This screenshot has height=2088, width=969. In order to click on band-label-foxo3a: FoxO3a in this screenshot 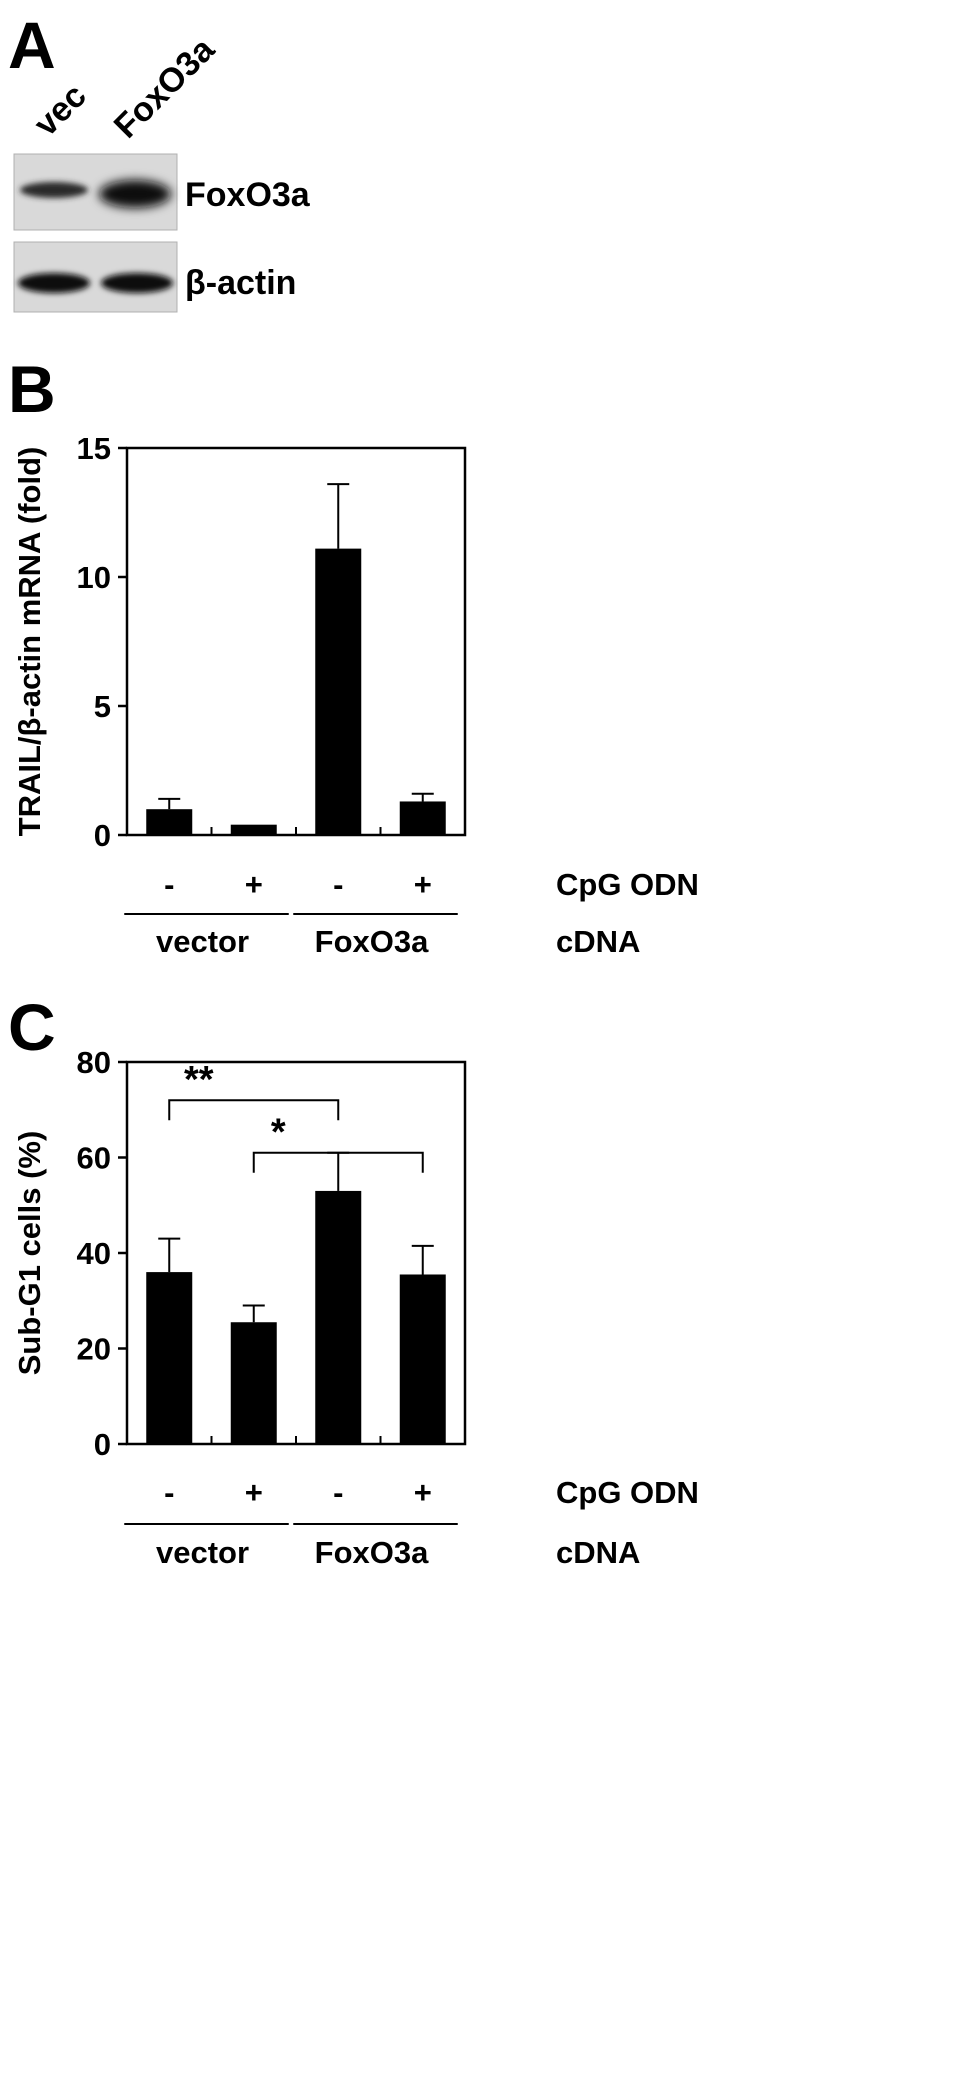, I will do `click(248, 195)`.